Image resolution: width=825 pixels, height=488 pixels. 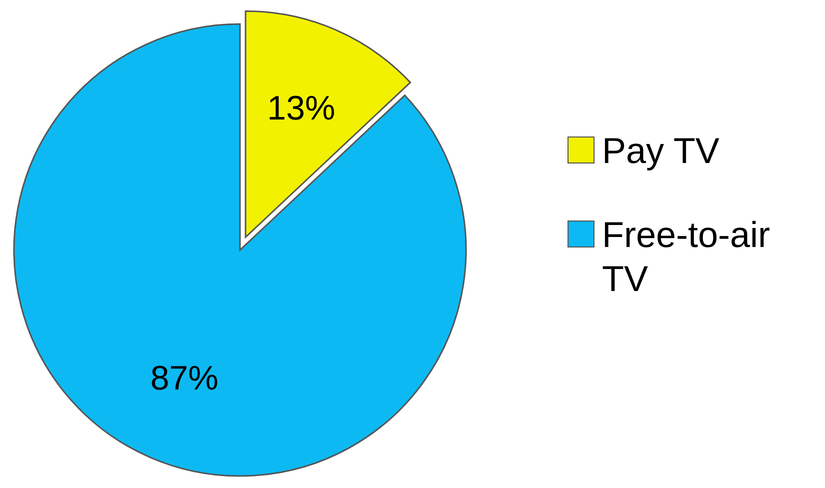 What do you see at coordinates (686, 256) in the screenshot?
I see `legend-label: Free-to-air TV` at bounding box center [686, 256].